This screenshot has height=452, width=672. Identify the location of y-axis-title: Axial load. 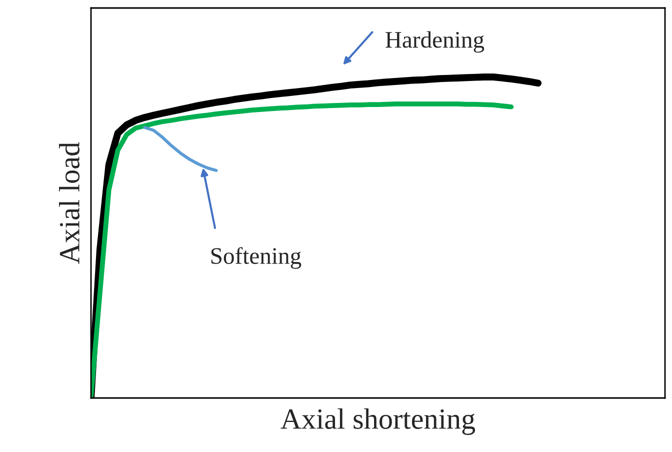
(69, 203).